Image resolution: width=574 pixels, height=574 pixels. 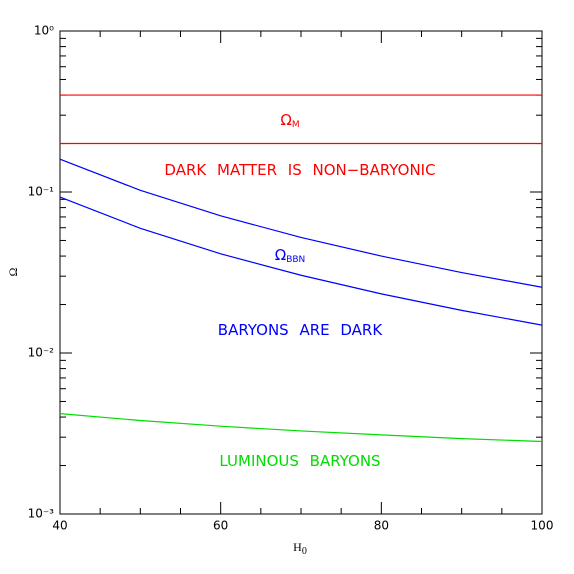 I want to click on series-line, so click(x=301, y=428).